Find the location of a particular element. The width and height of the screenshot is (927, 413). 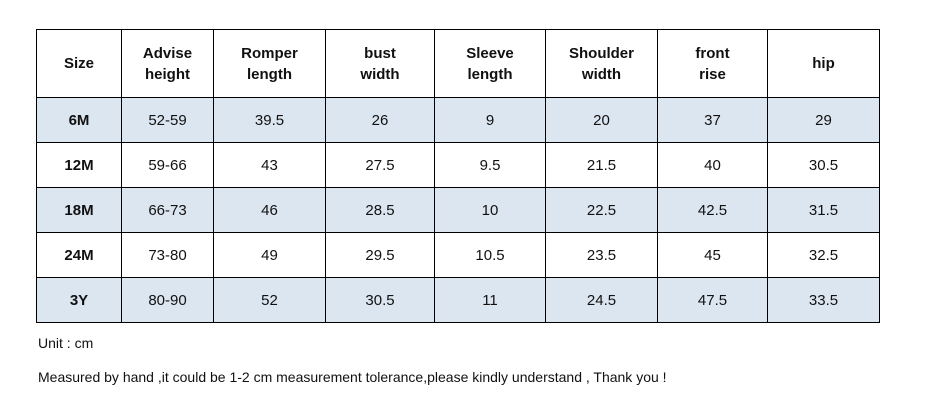

header-text: hip is located at coordinates (823, 63).